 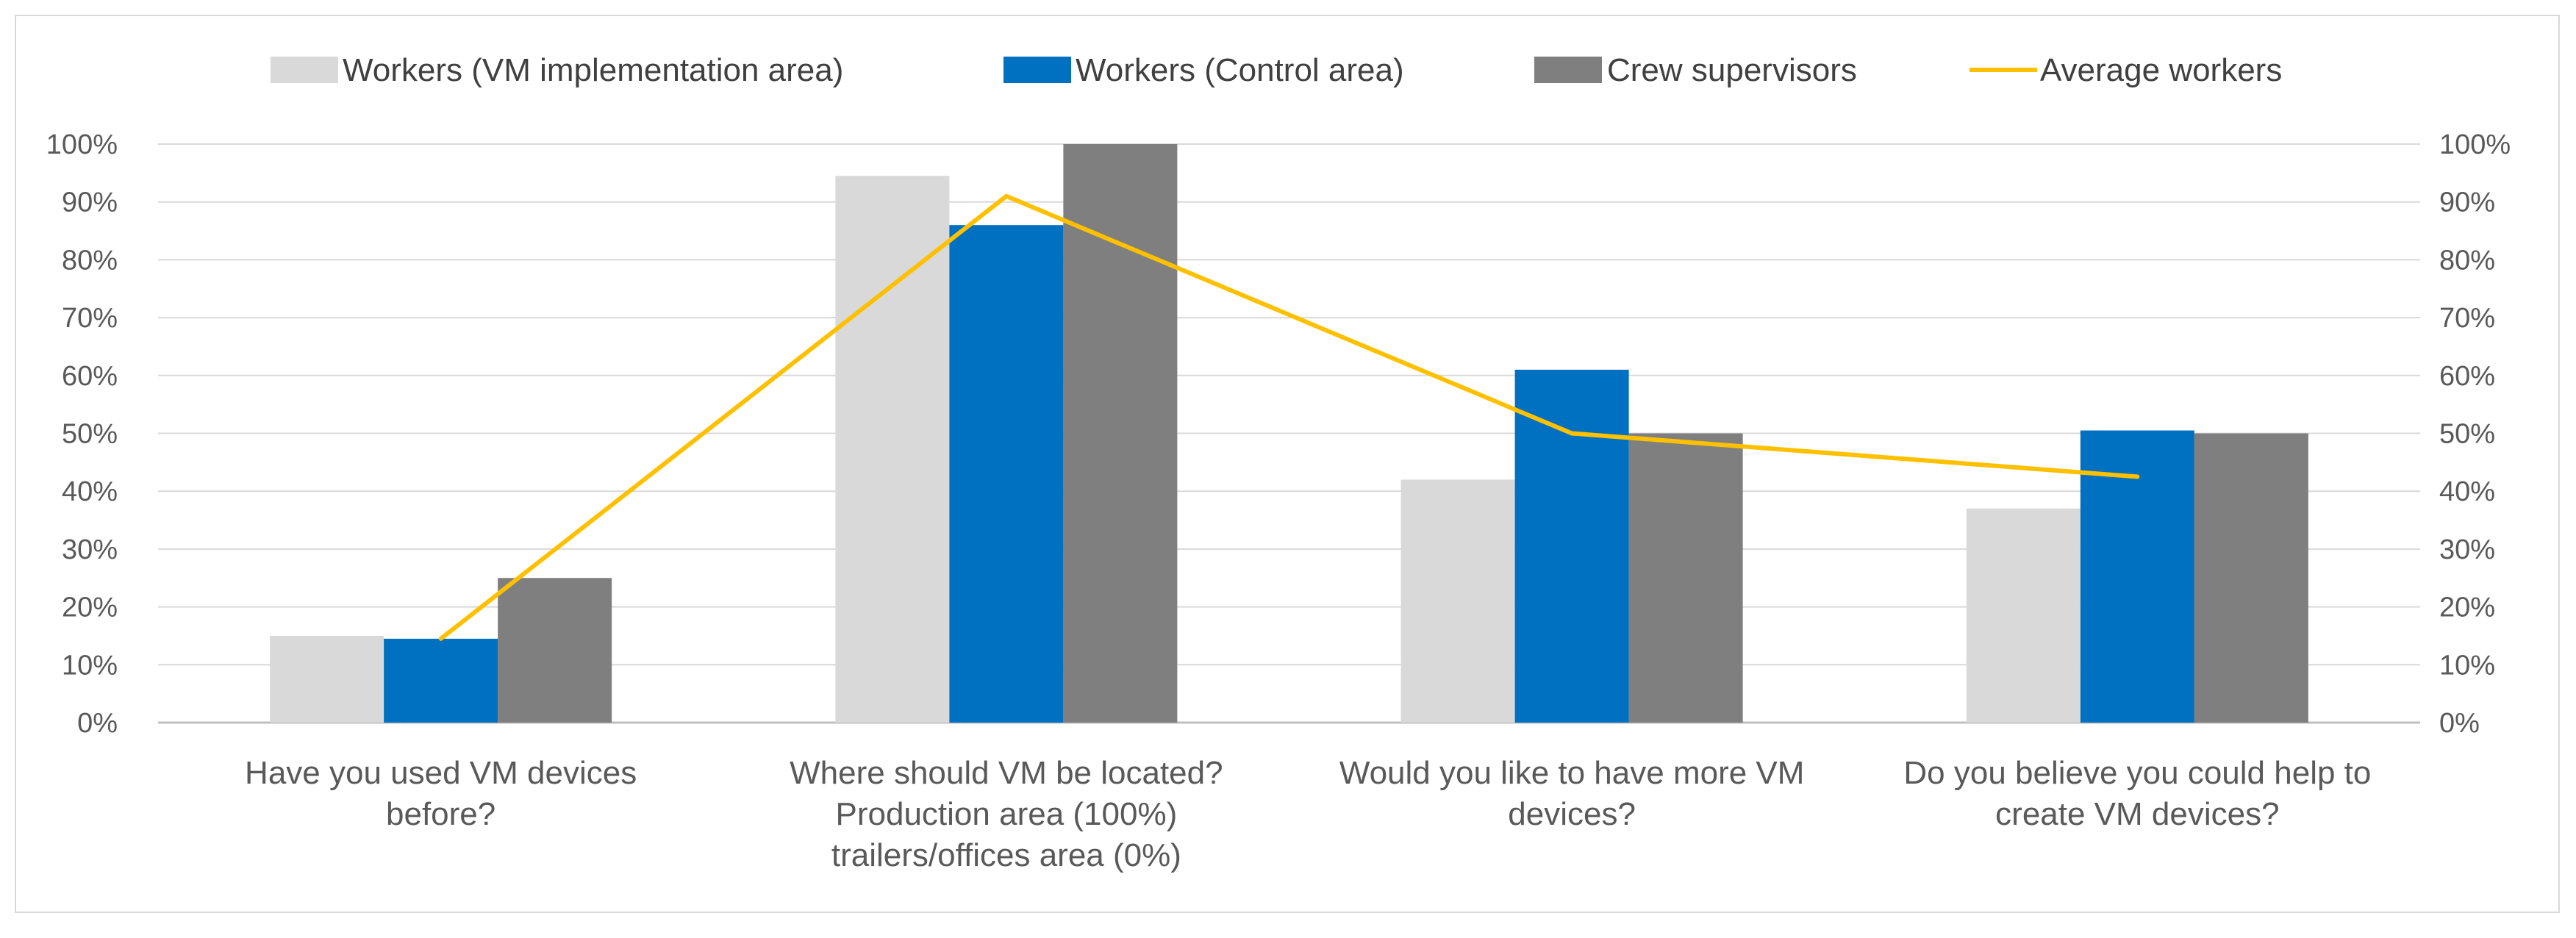 I want to click on secondary-y-tick-label: 20%, so click(x=2467, y=608).